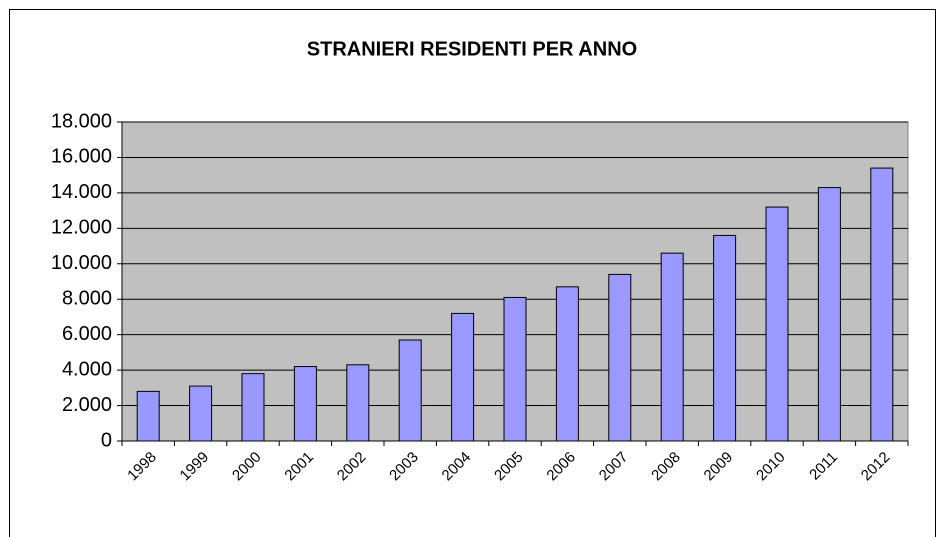  What do you see at coordinates (87, 334) in the screenshot?
I see `y-tick-label: 6.000` at bounding box center [87, 334].